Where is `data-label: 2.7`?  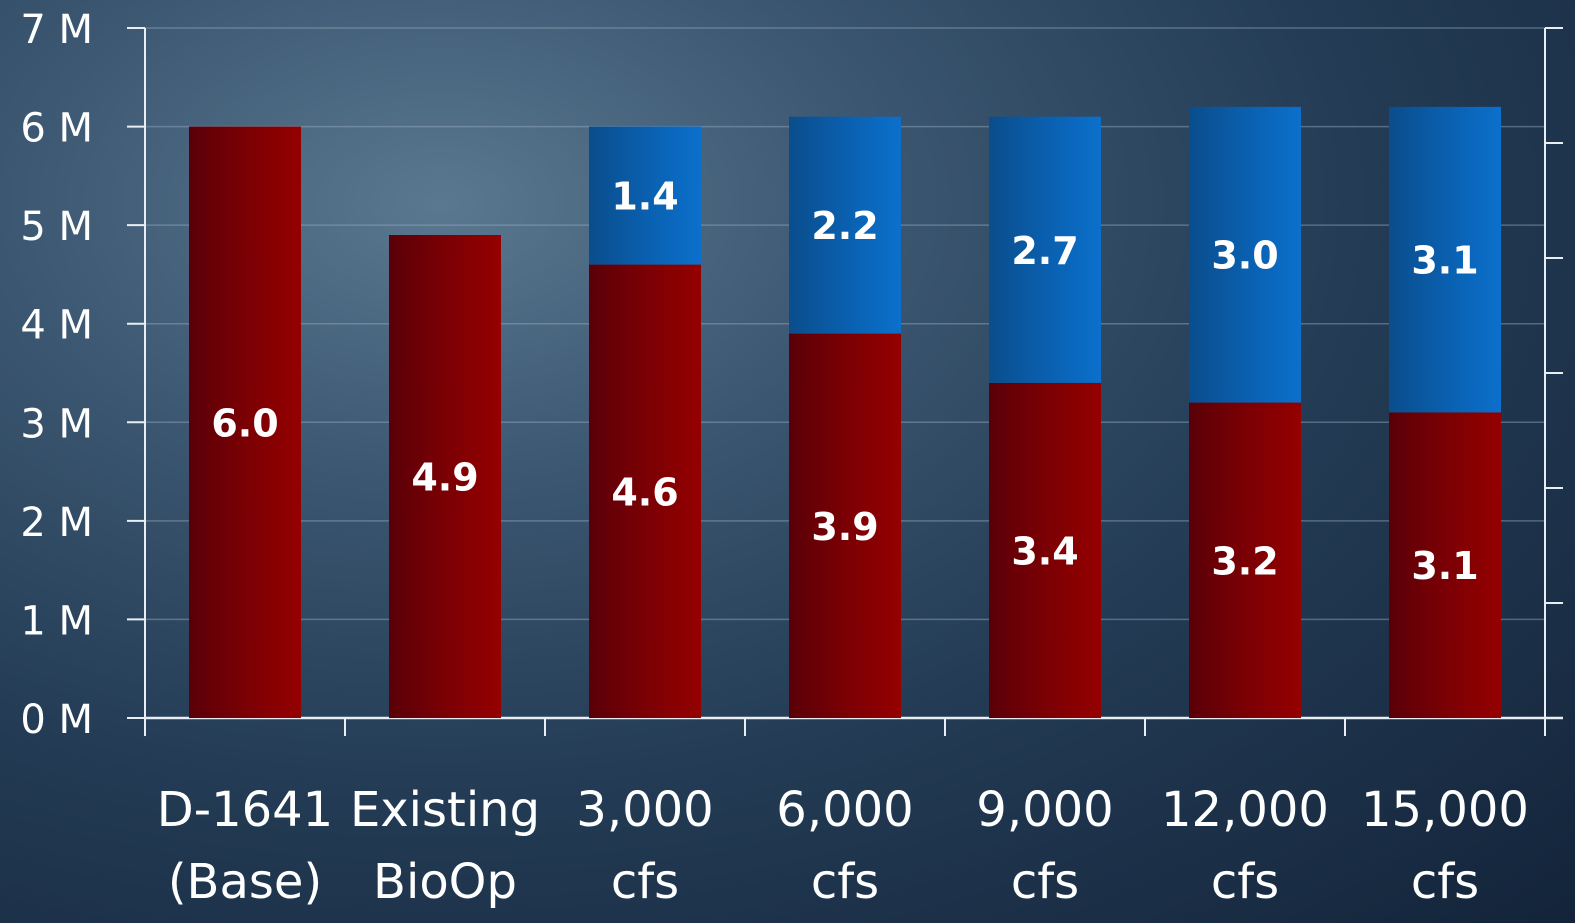 data-label: 2.7 is located at coordinates (1044, 251).